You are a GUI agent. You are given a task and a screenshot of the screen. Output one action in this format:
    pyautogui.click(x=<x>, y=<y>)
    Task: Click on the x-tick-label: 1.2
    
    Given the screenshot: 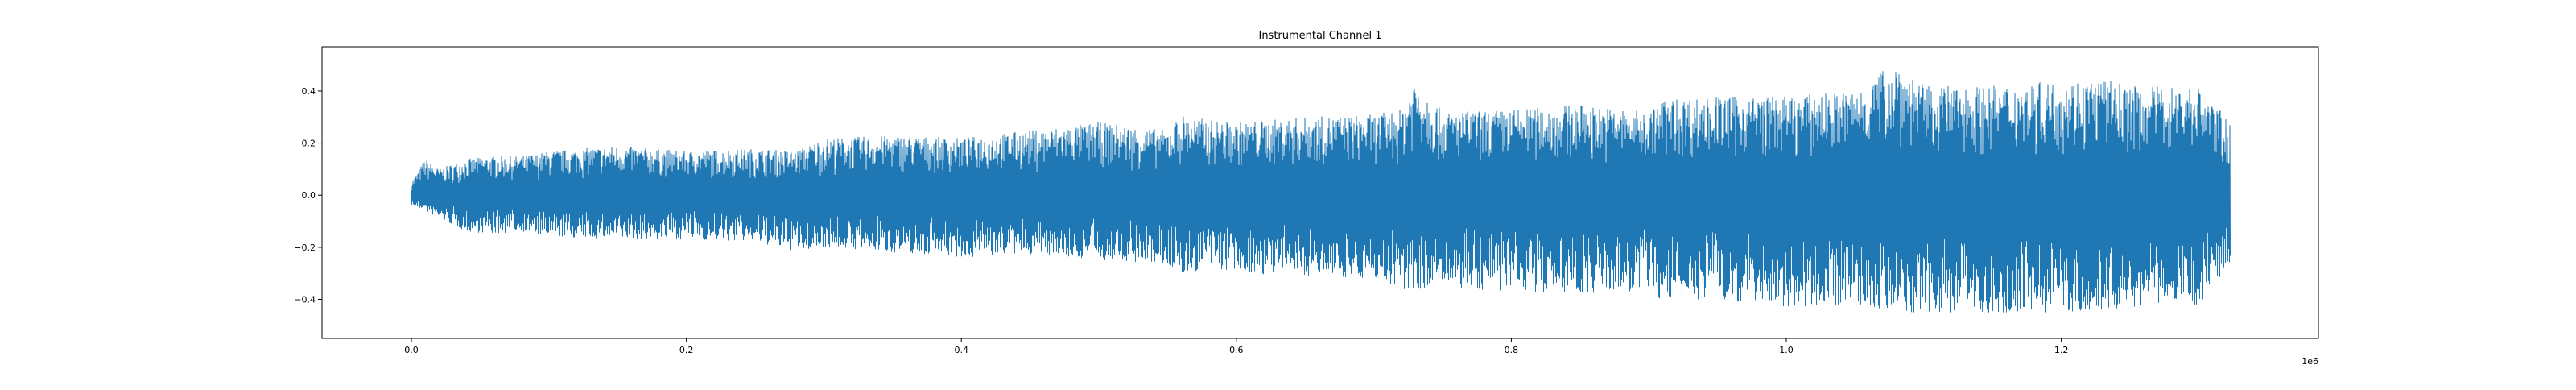 What is the action you would take?
    pyautogui.click(x=2061, y=350)
    